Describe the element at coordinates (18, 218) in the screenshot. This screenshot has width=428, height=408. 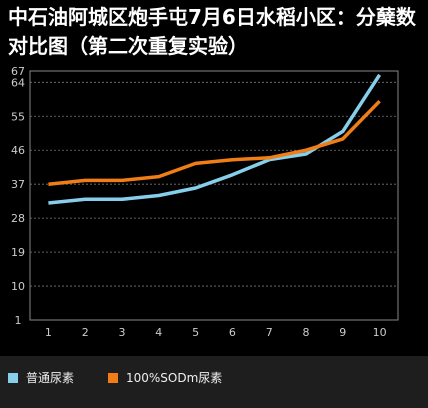
I see `y-tick-label: 28` at that location.